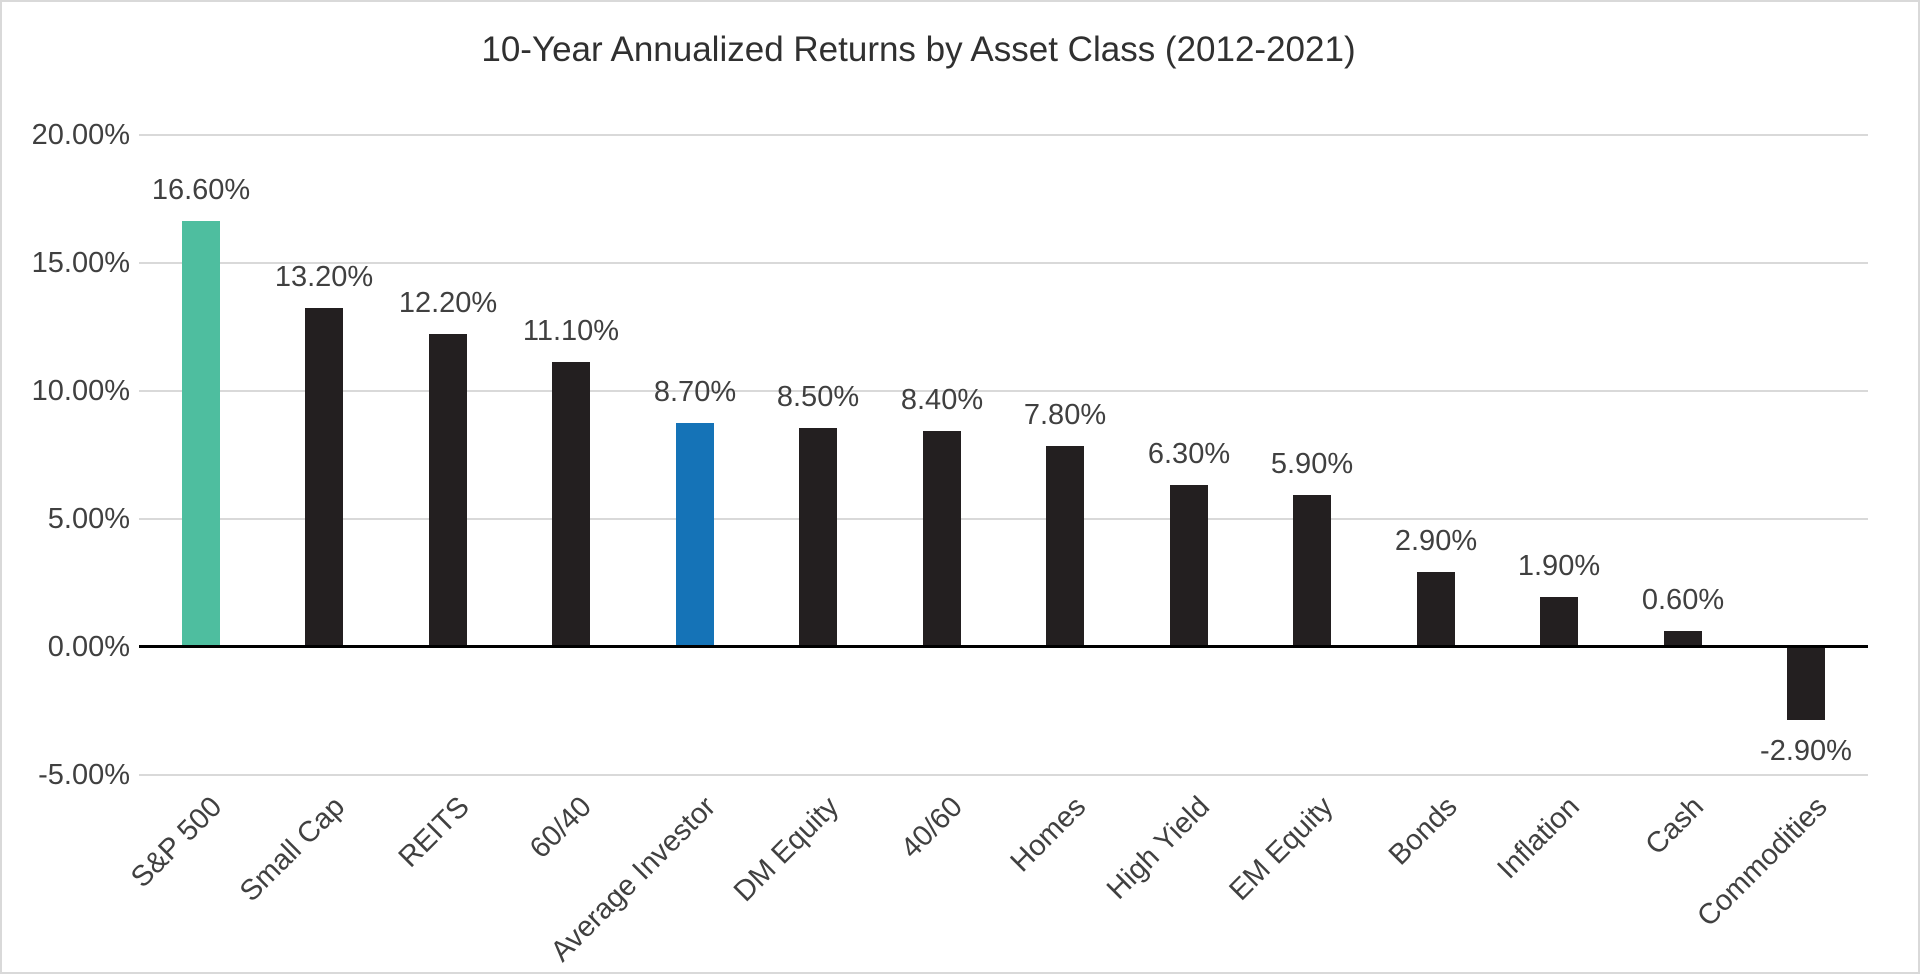 The image size is (1920, 974). What do you see at coordinates (1683, 638) in the screenshot?
I see `bar-cash` at bounding box center [1683, 638].